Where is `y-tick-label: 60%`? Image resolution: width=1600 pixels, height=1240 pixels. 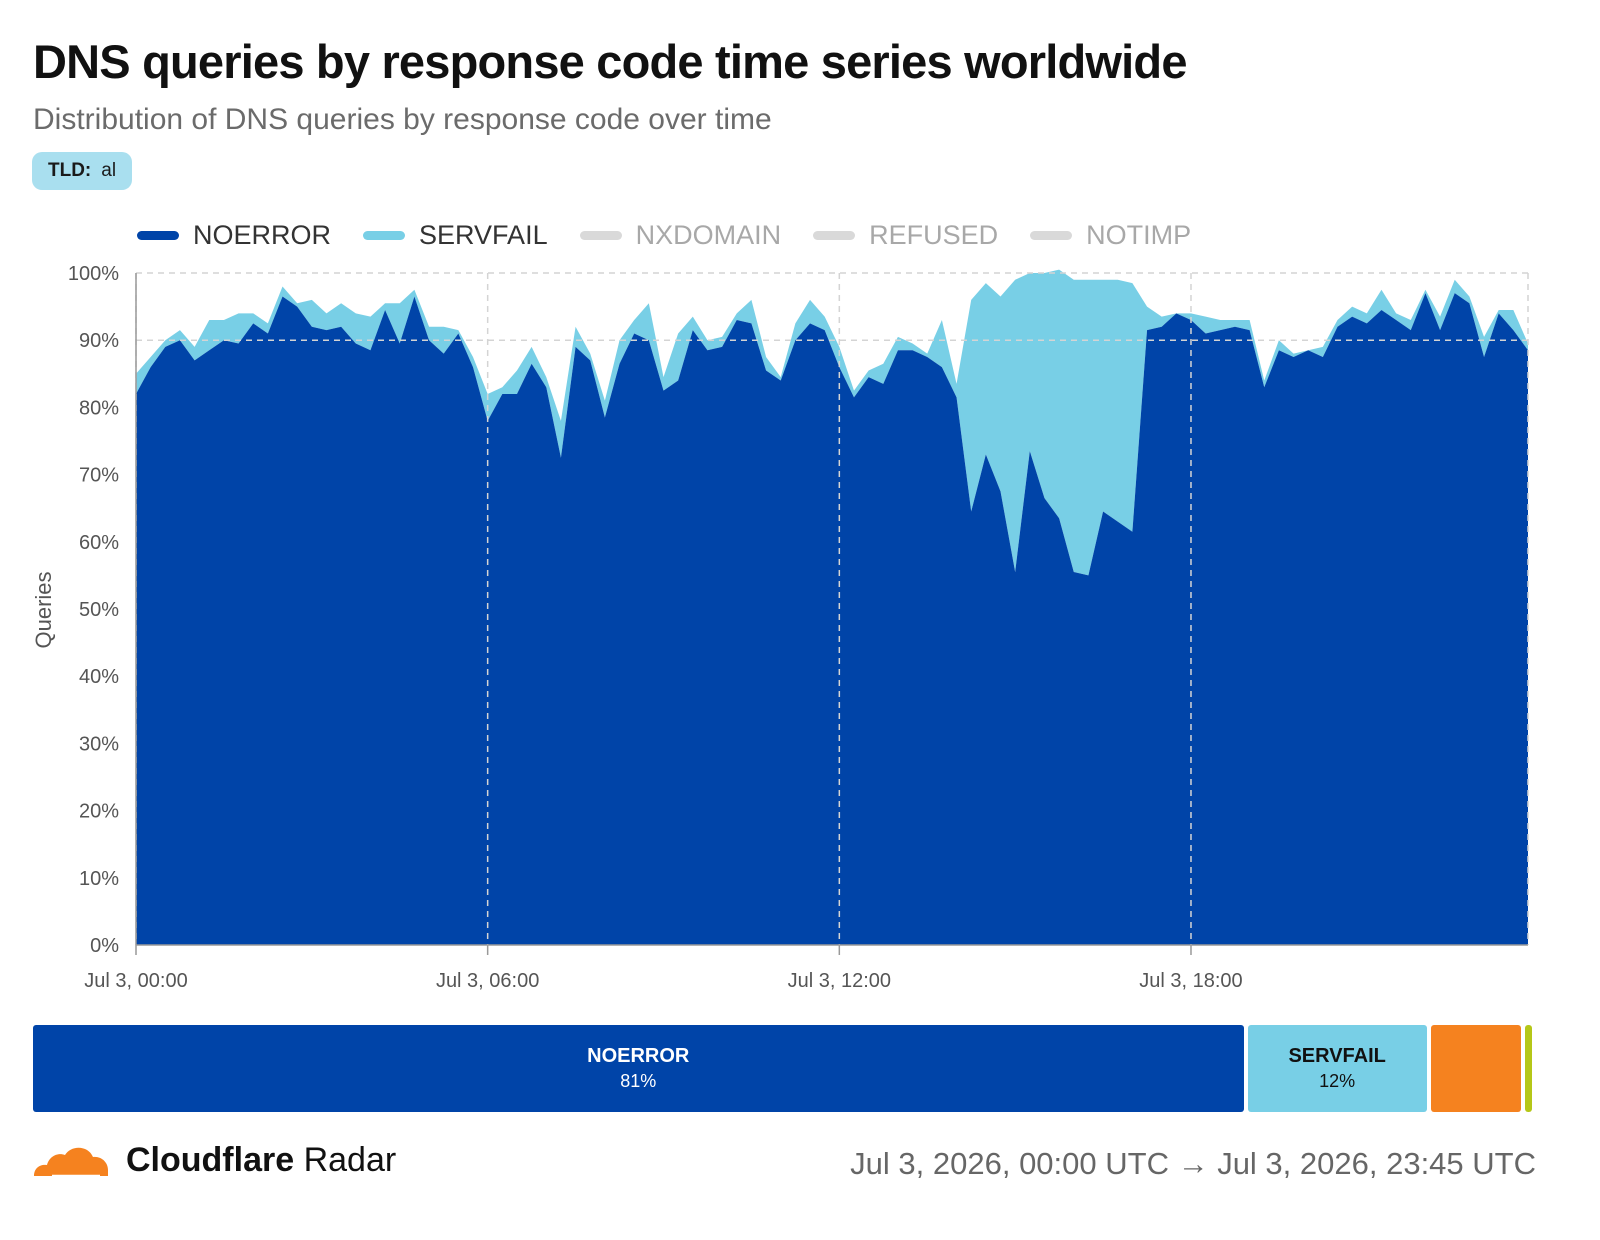 y-tick-label: 60% is located at coordinates (99, 543).